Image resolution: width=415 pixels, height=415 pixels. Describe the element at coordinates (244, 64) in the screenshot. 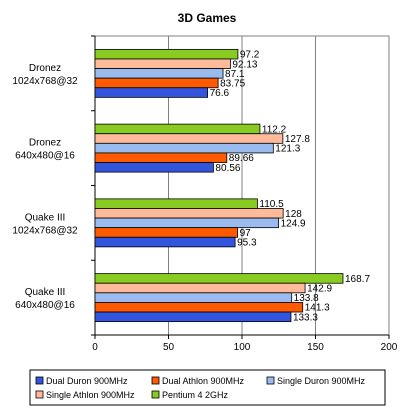

I see `data-label: 92.13` at that location.